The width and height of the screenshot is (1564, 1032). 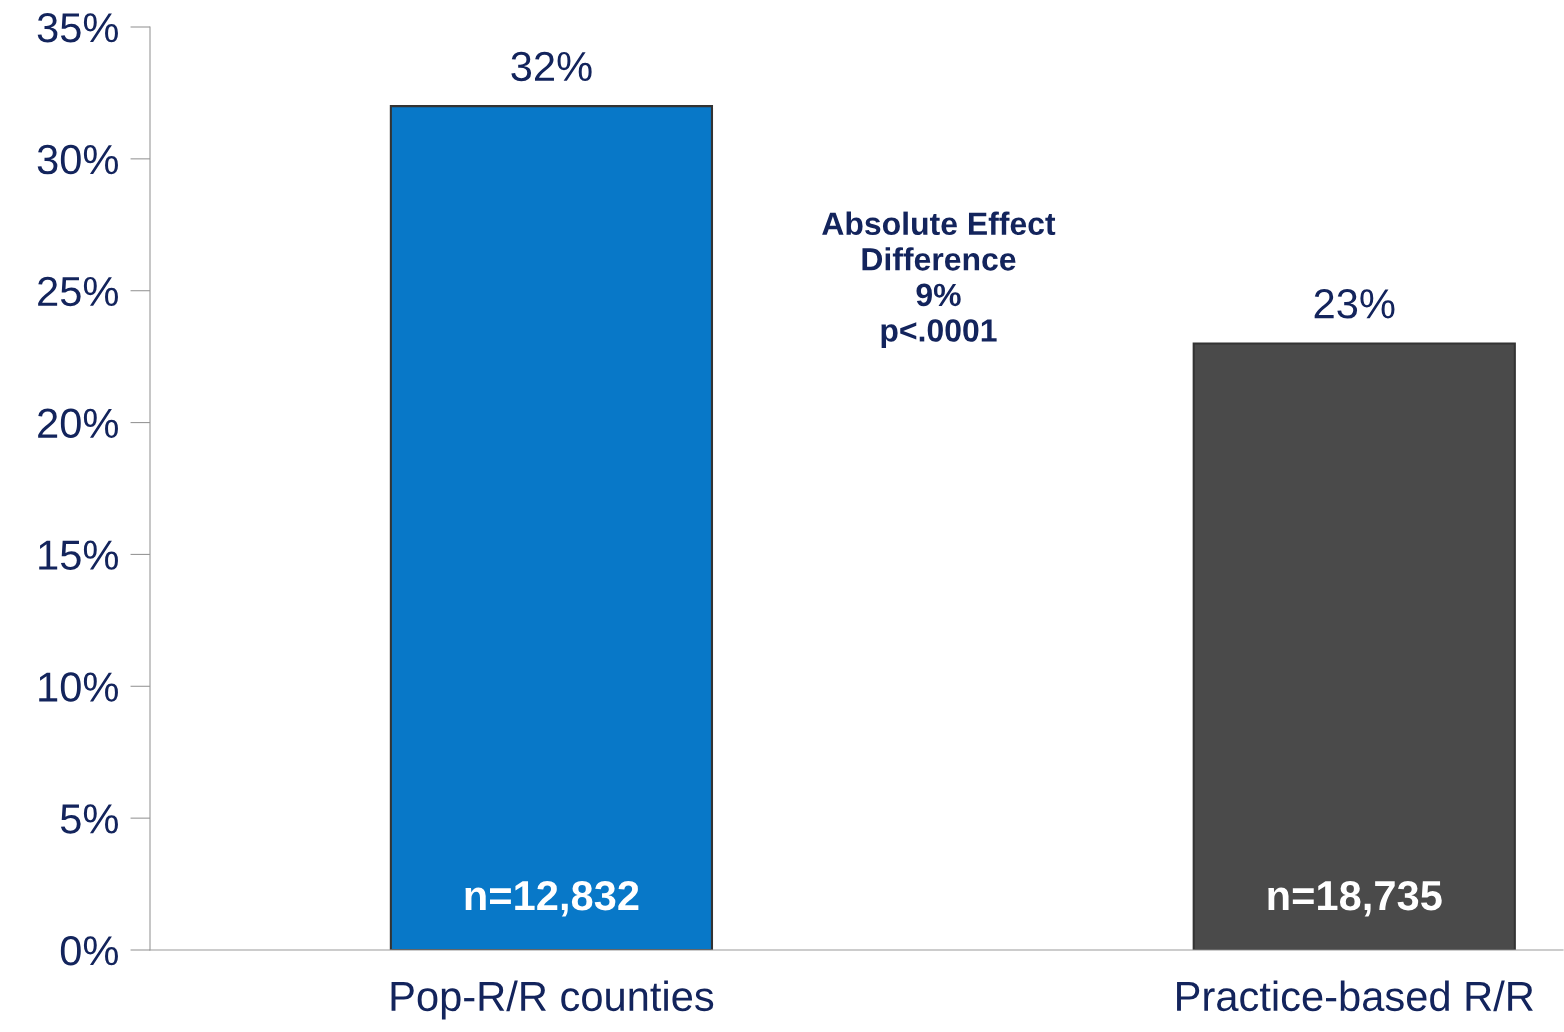 What do you see at coordinates (1354, 304) in the screenshot?
I see `data-label: 23%` at bounding box center [1354, 304].